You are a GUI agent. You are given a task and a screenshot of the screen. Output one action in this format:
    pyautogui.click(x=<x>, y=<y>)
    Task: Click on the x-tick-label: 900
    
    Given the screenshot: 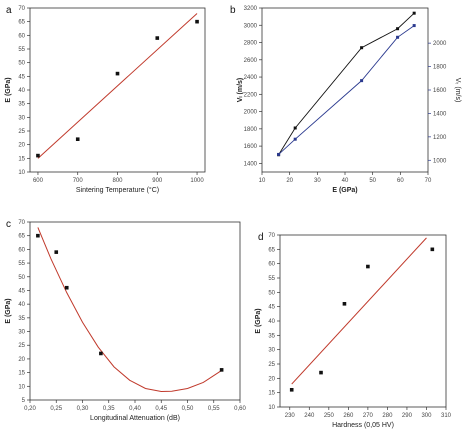 What is the action you would take?
    pyautogui.click(x=157, y=181)
    